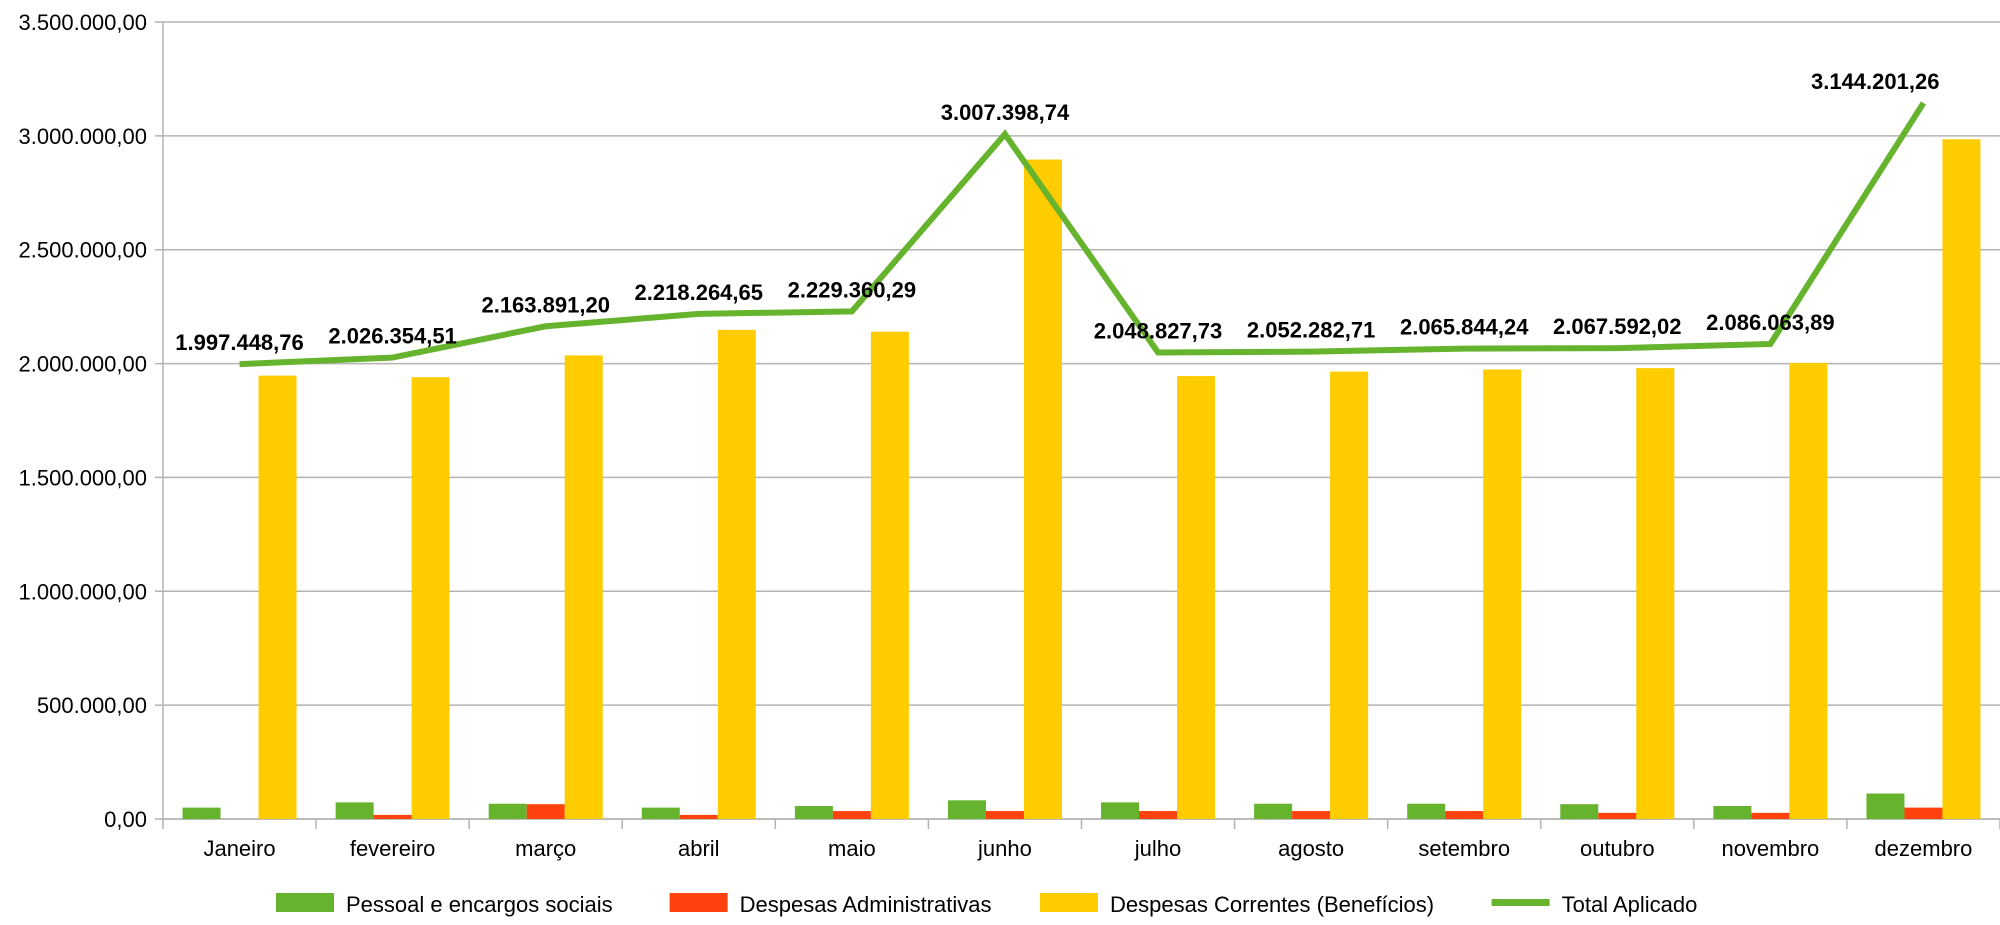  What do you see at coordinates (479, 904) in the screenshot?
I see `legend-label: Pessoal e encargos sociais` at bounding box center [479, 904].